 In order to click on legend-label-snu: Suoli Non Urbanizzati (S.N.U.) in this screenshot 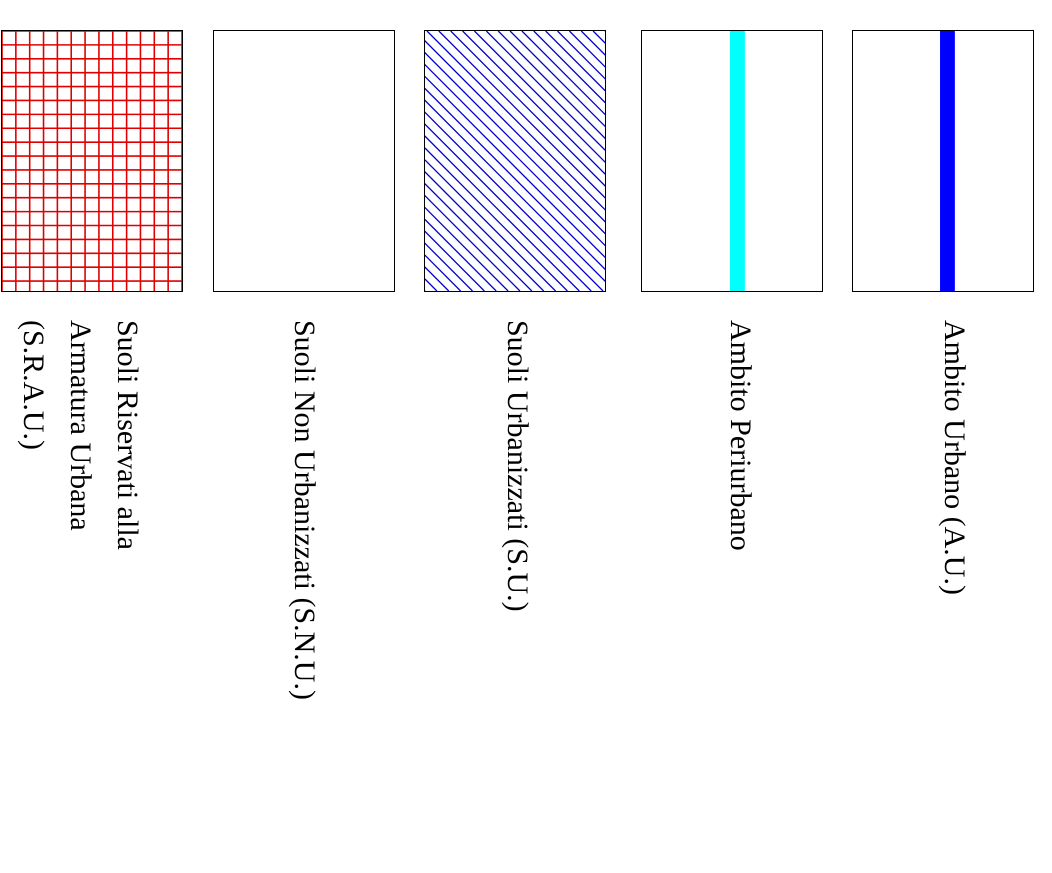, I will do `click(304, 510)`.